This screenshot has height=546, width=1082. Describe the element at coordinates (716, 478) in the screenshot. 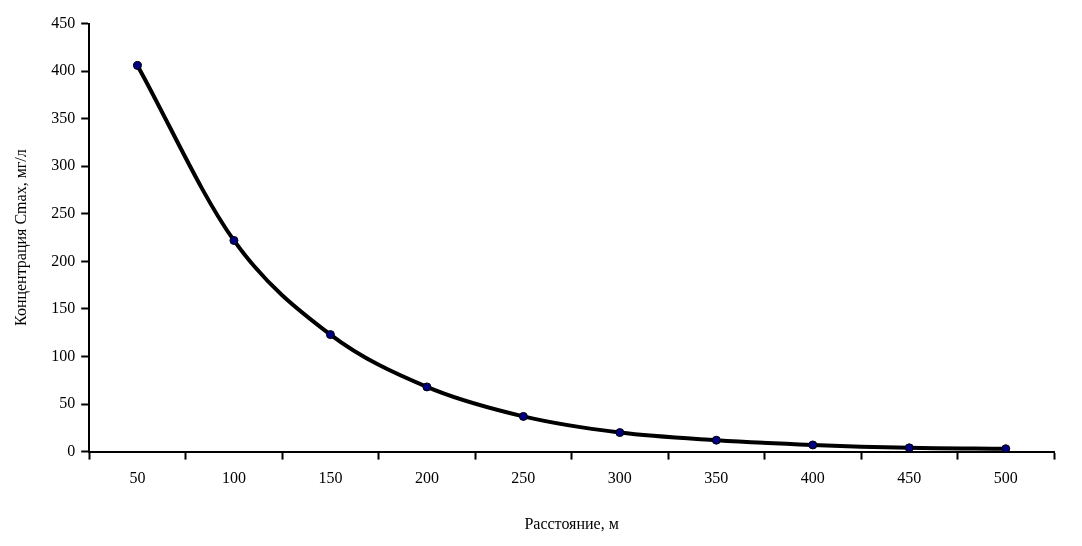

I see `x-tick-label: 350` at that location.